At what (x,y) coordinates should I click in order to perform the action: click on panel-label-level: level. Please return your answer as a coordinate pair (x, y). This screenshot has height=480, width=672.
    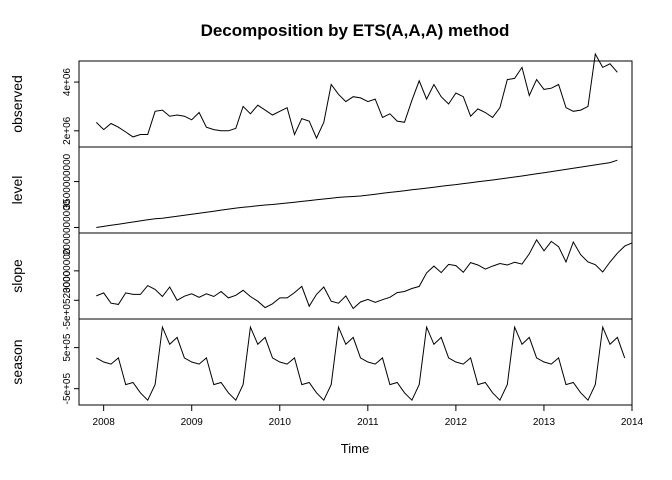
    Looking at the image, I should click on (17, 190).